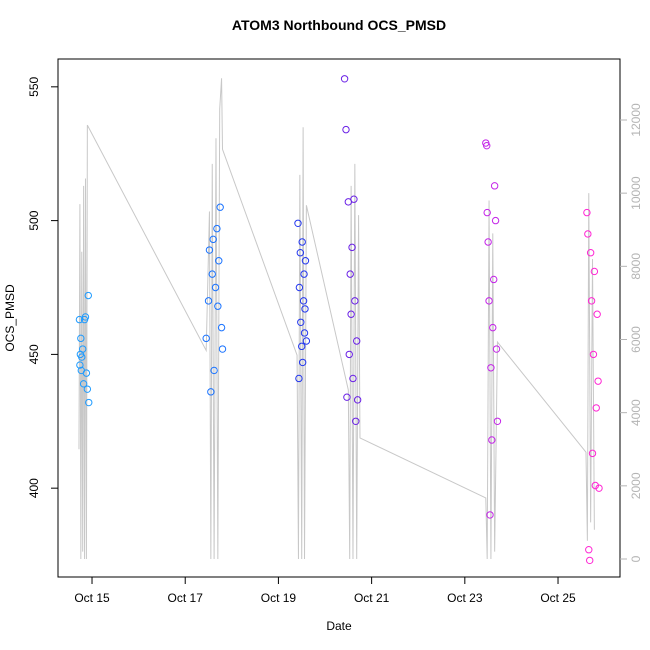 Image resolution: width=650 pixels, height=650 pixels. What do you see at coordinates (465, 598) in the screenshot?
I see `x-tick-label: Oct 23` at bounding box center [465, 598].